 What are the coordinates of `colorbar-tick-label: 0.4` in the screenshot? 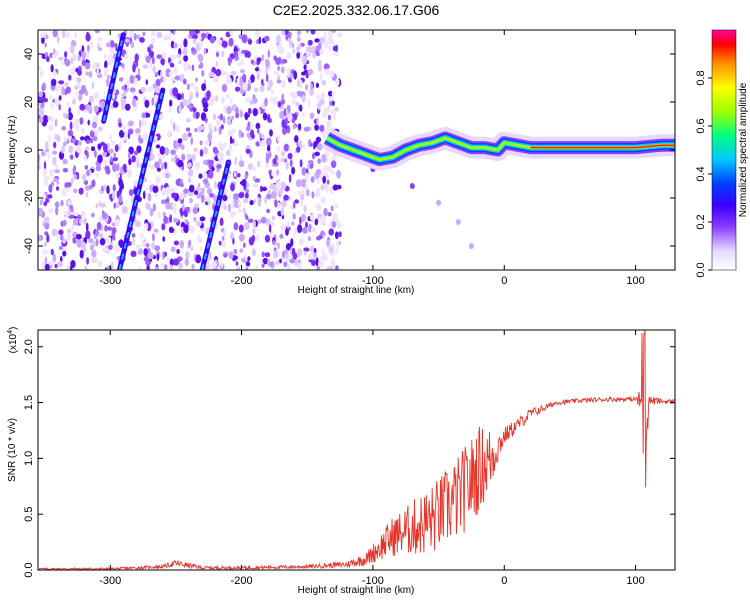 It's located at (701, 173).